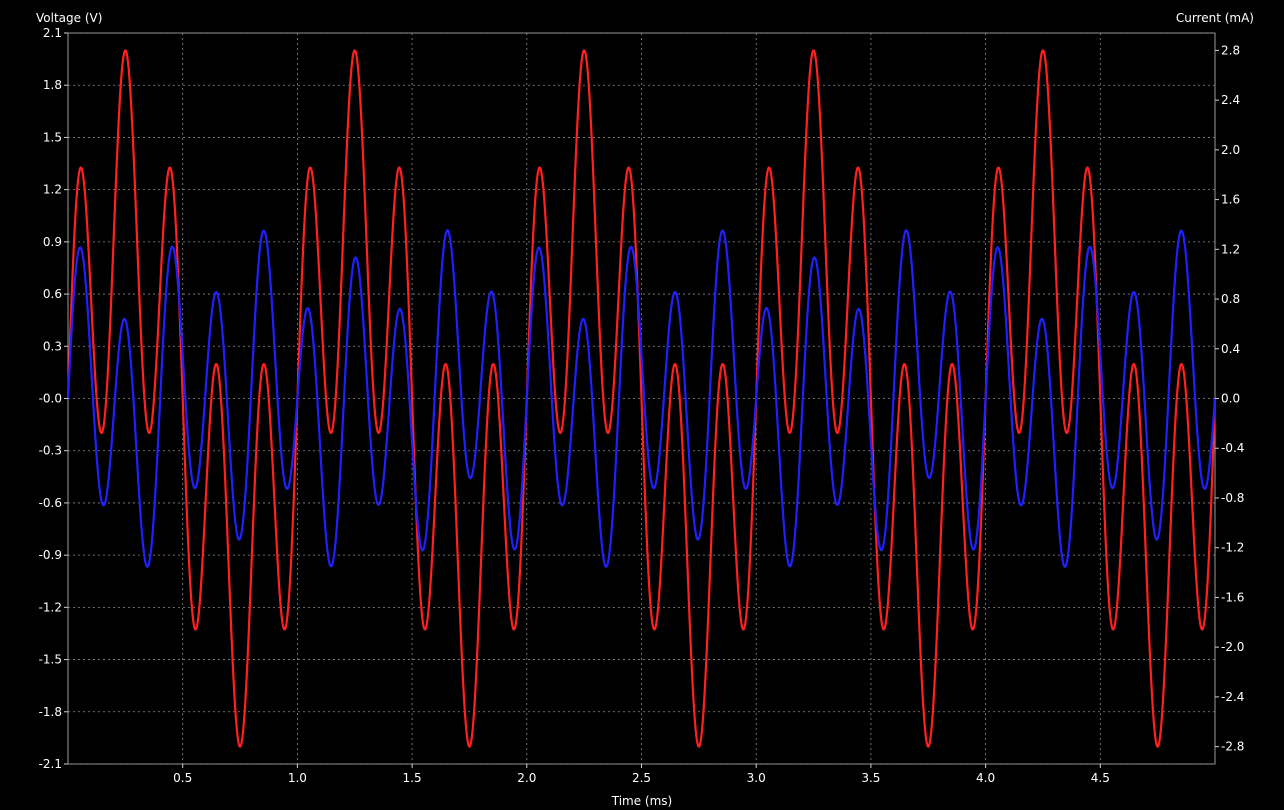 This screenshot has width=1284, height=810. I want to click on x-tick-label: 2.0, so click(526, 778).